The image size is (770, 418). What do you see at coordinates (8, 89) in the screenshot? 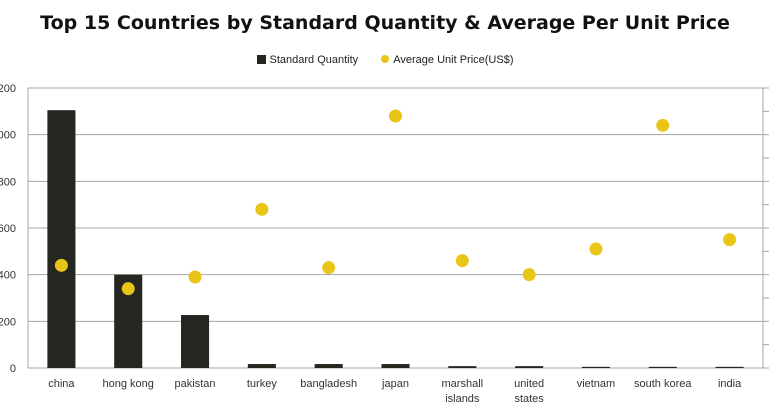
I see `y-tick-label: 1200` at bounding box center [8, 89].